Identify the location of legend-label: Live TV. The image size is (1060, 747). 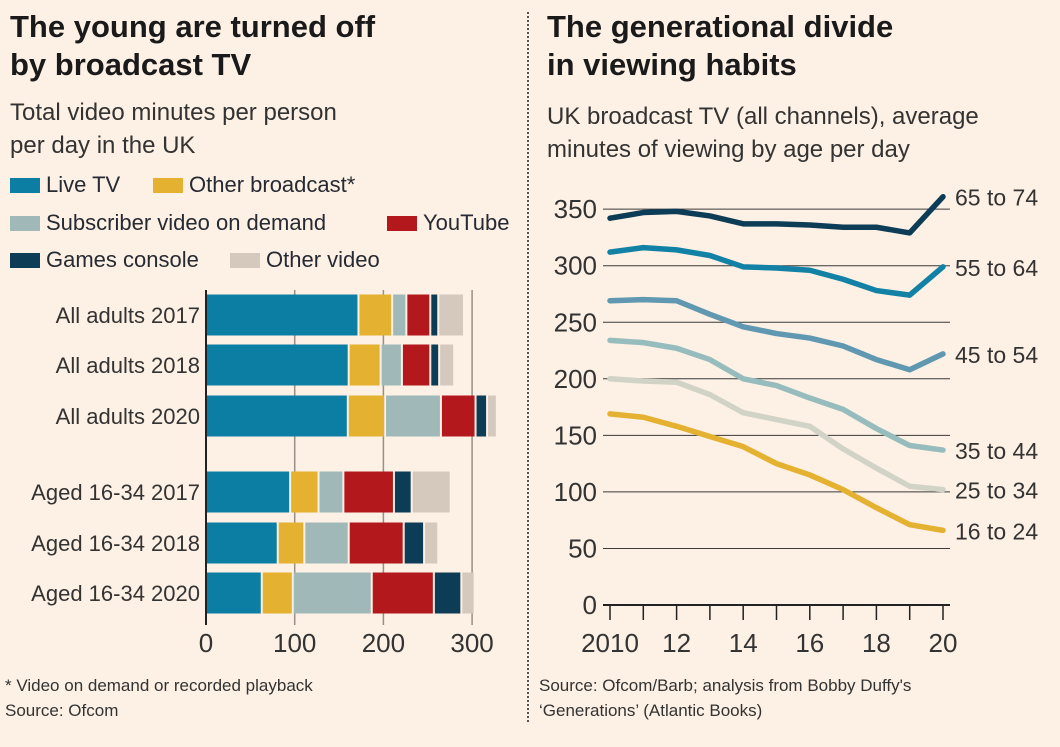
(83, 184).